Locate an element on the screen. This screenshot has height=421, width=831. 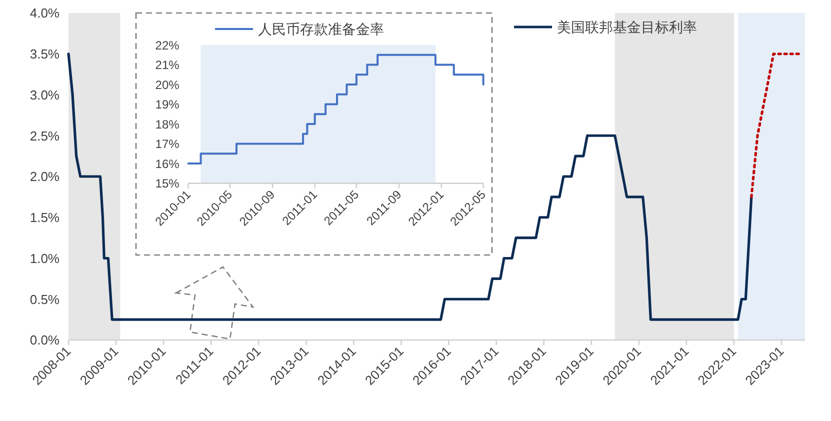
y-tick-label: 1.5% is located at coordinates (45, 218).